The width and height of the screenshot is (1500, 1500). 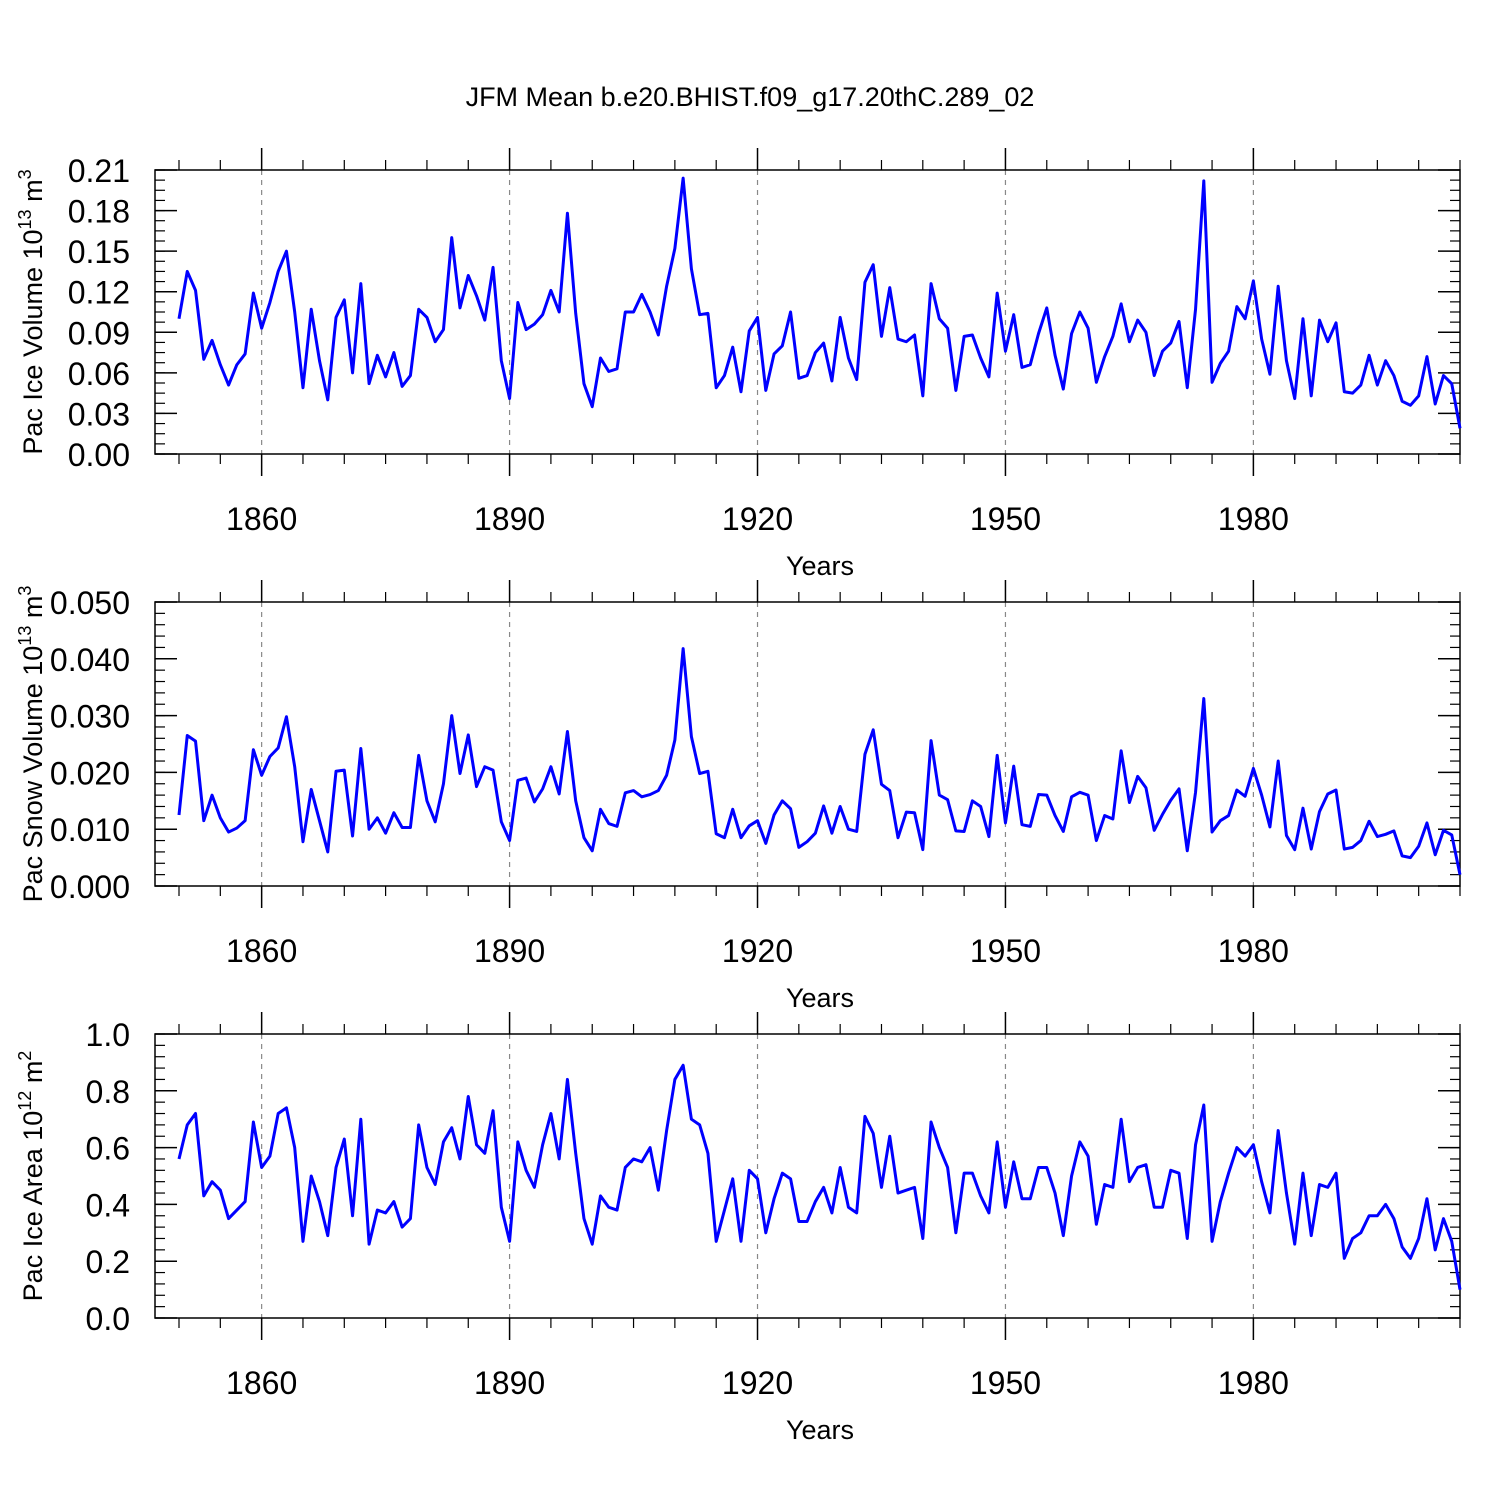 What do you see at coordinates (90, 717) in the screenshot?
I see `y-tick-label: 0.030` at bounding box center [90, 717].